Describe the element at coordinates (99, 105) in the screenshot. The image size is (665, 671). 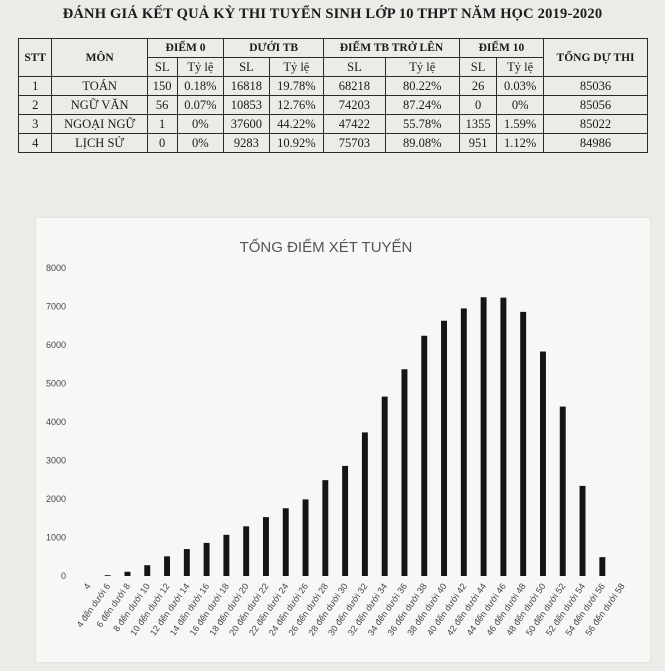
I see `cell-mon: NGỮ VĂN` at that location.